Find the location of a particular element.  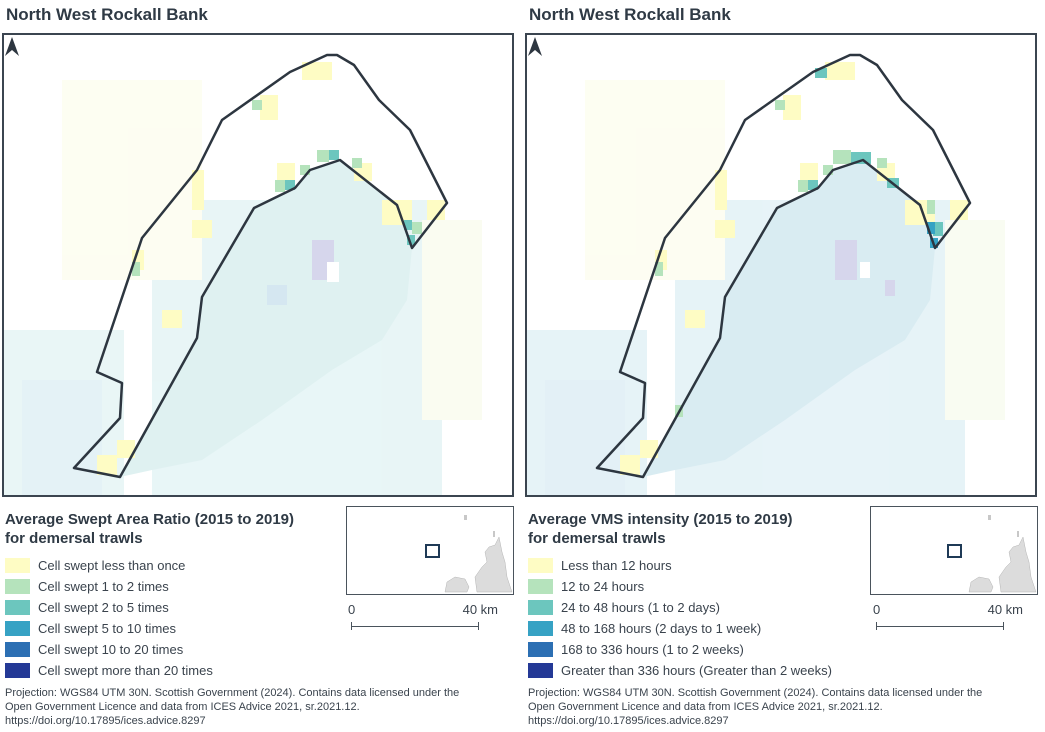

legend-label: Cell swept 5 to 10 times is located at coordinates (107, 628).